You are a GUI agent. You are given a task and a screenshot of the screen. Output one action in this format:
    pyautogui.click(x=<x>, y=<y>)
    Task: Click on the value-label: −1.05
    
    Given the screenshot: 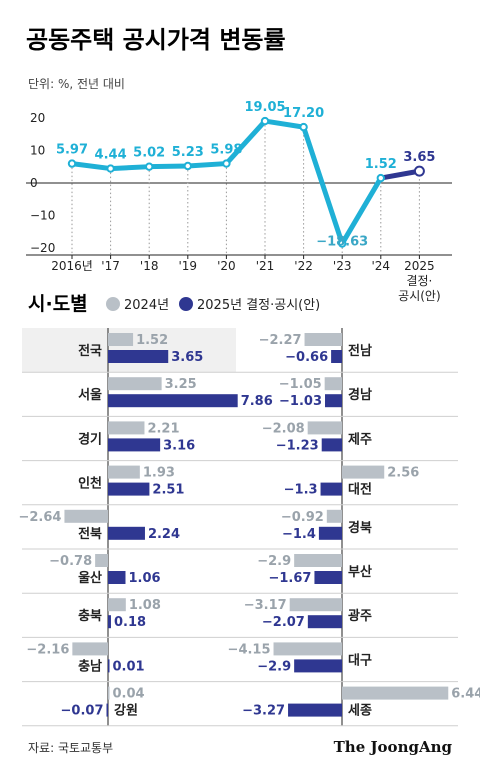 What is the action you would take?
    pyautogui.click(x=300, y=384)
    